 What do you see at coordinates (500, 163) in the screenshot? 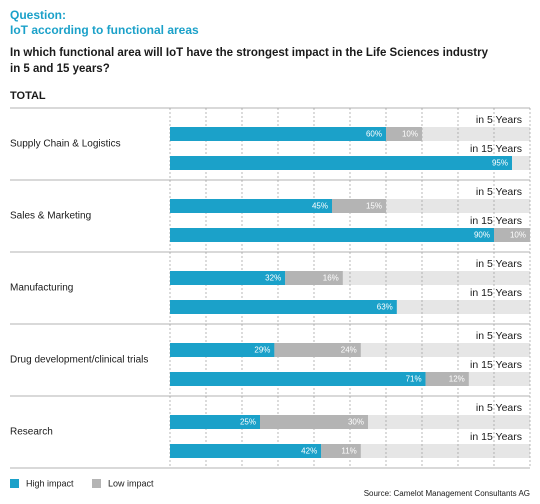
I see `value-label: 95%` at bounding box center [500, 163].